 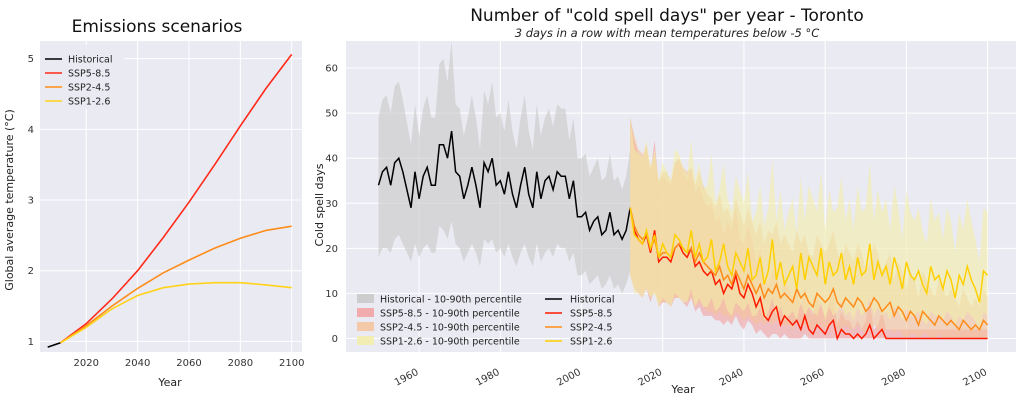 What do you see at coordinates (31, 130) in the screenshot?
I see `left-y-tick-4: 4` at bounding box center [31, 130].